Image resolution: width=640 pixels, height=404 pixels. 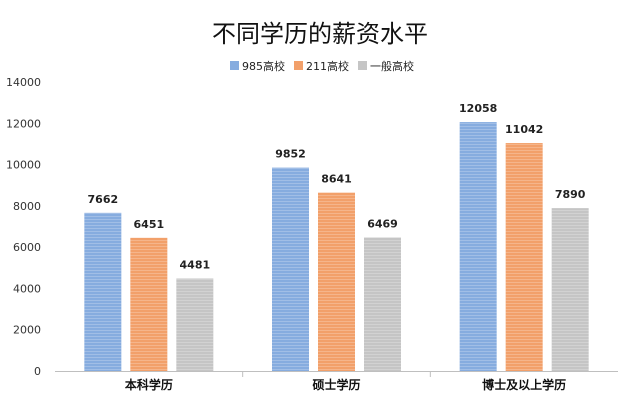 What do you see at coordinates (524, 384) in the screenshot?
I see `category-label: 博士及以上学历` at bounding box center [524, 384].